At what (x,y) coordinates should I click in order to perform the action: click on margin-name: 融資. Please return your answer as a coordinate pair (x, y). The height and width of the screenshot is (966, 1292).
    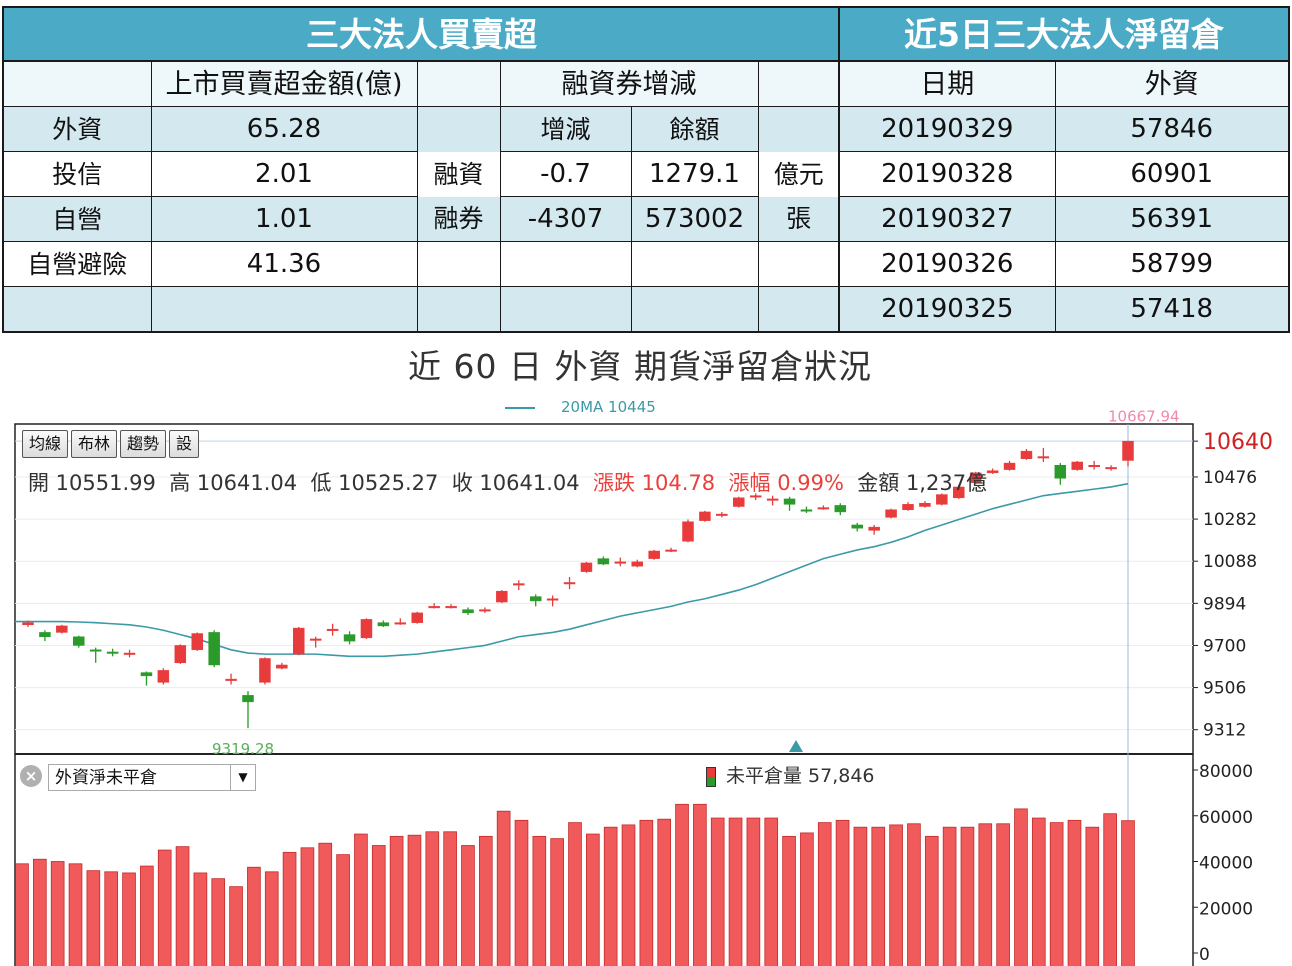
    Looking at the image, I should click on (458, 174).